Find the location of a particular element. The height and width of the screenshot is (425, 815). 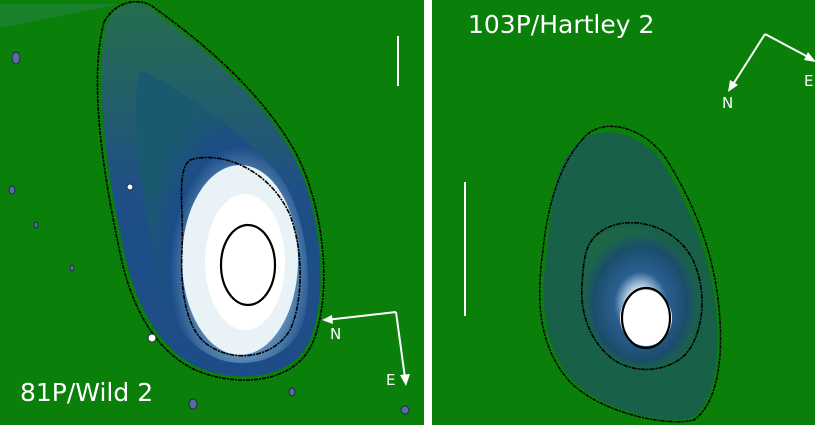

comet-name-hartley2: 103P/Hartley 2 is located at coordinates (561, 24).